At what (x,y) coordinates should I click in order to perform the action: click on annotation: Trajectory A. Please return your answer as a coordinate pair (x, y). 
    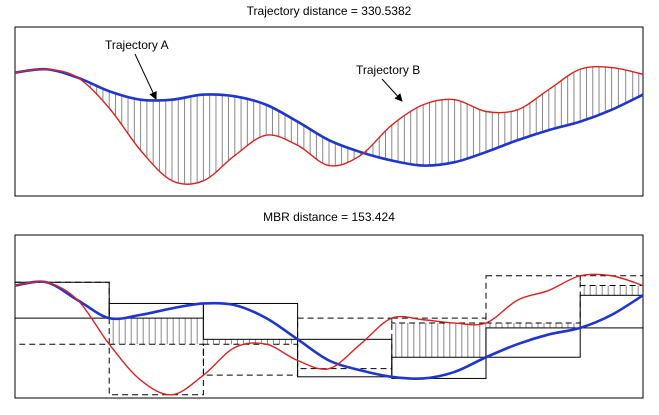
    Looking at the image, I should click on (137, 45).